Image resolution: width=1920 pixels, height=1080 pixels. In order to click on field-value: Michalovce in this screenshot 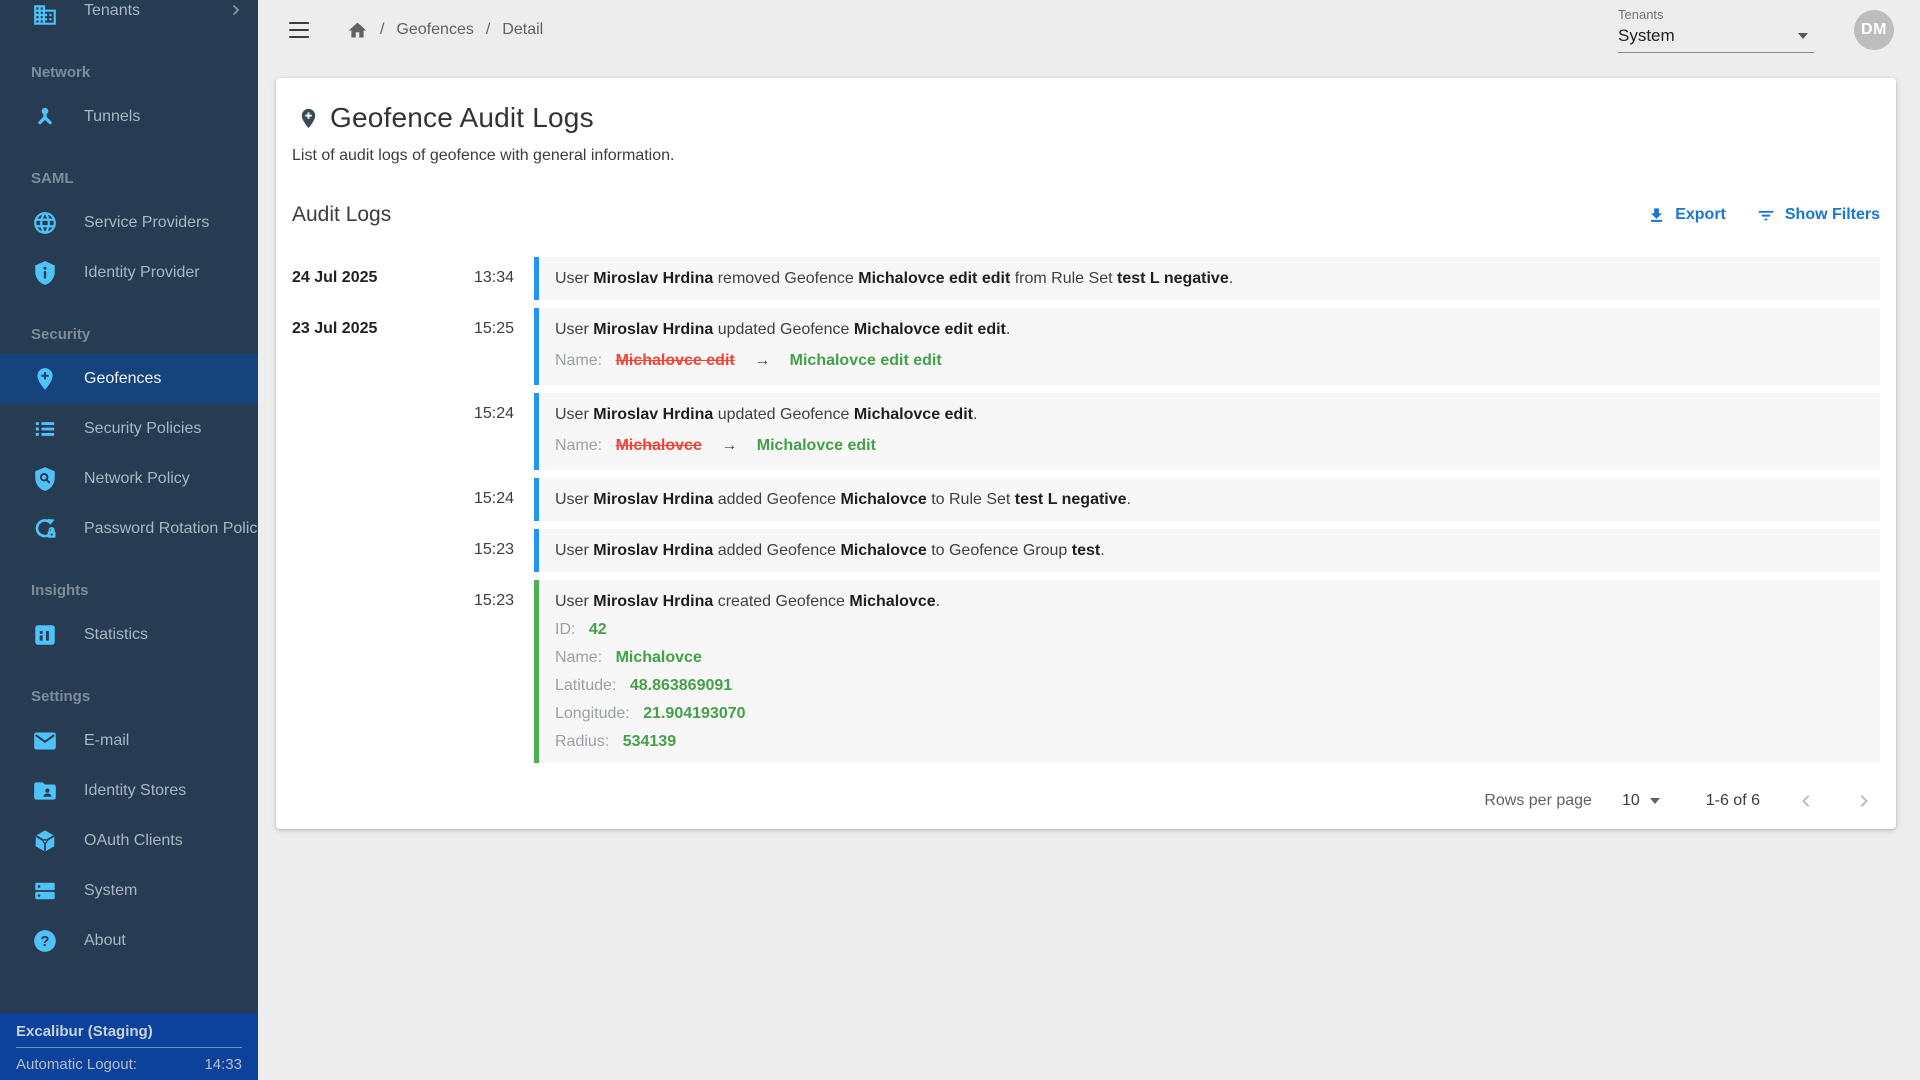, I will do `click(658, 657)`.